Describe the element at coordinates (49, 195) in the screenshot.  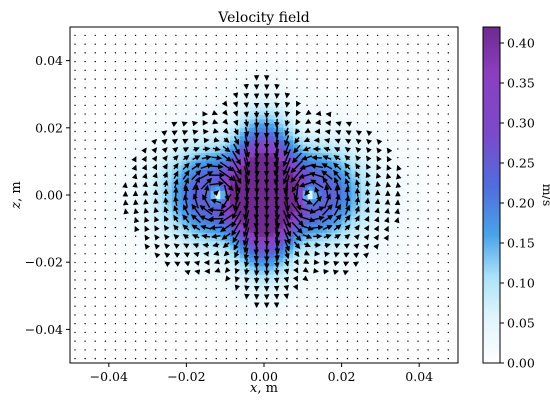
I see `y-tick-label: 0.00` at that location.